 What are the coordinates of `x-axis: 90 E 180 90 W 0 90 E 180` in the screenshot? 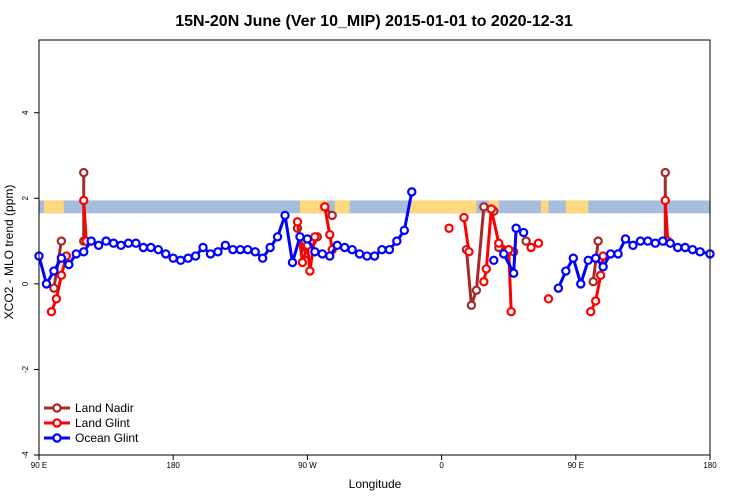 It's located at (374, 462).